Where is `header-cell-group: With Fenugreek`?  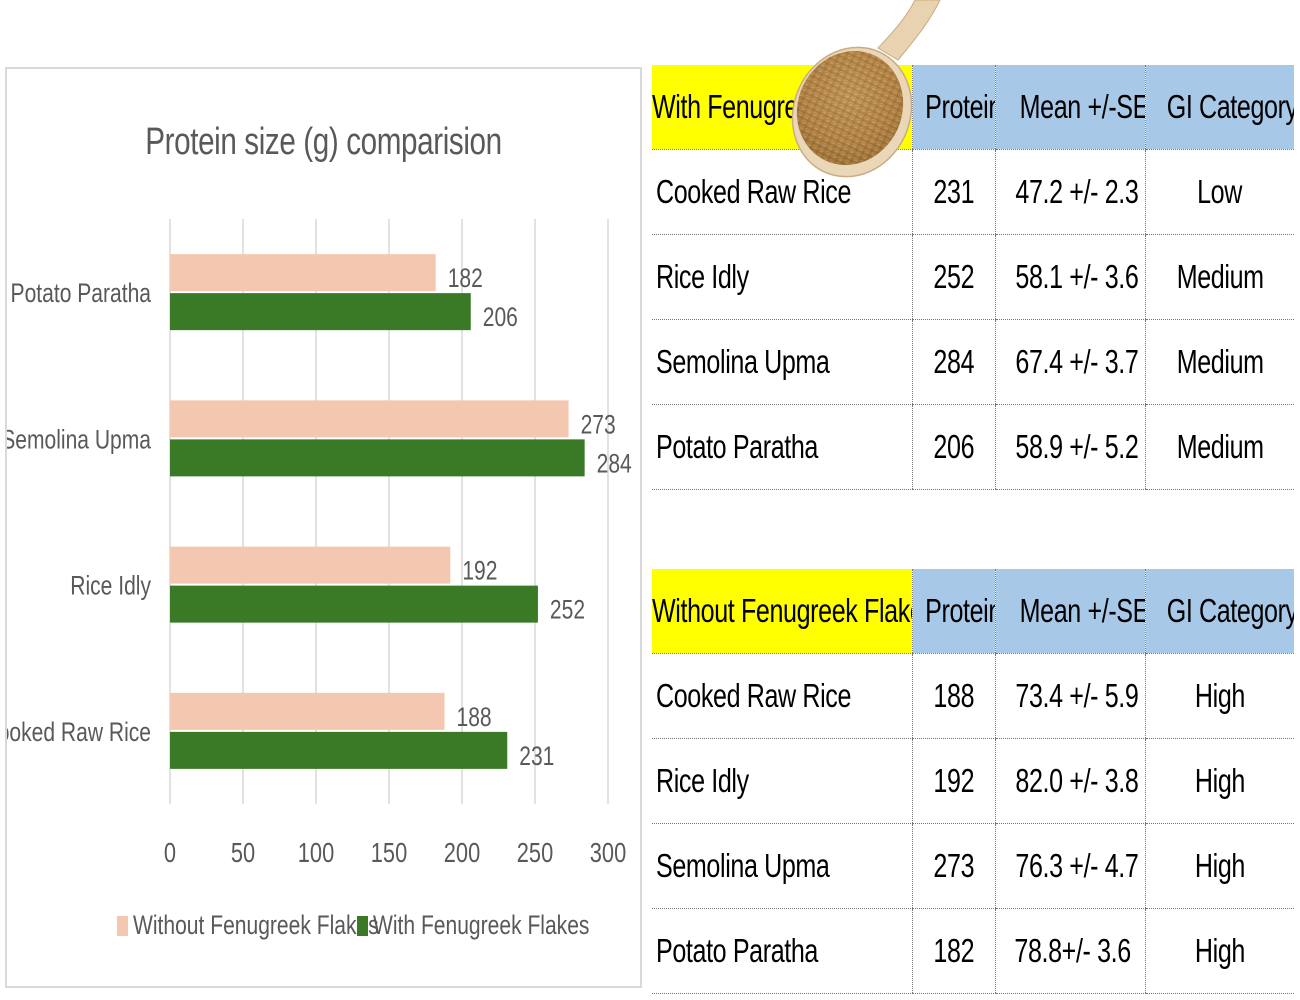 header-cell-group: With Fenugreek is located at coordinates (782, 107).